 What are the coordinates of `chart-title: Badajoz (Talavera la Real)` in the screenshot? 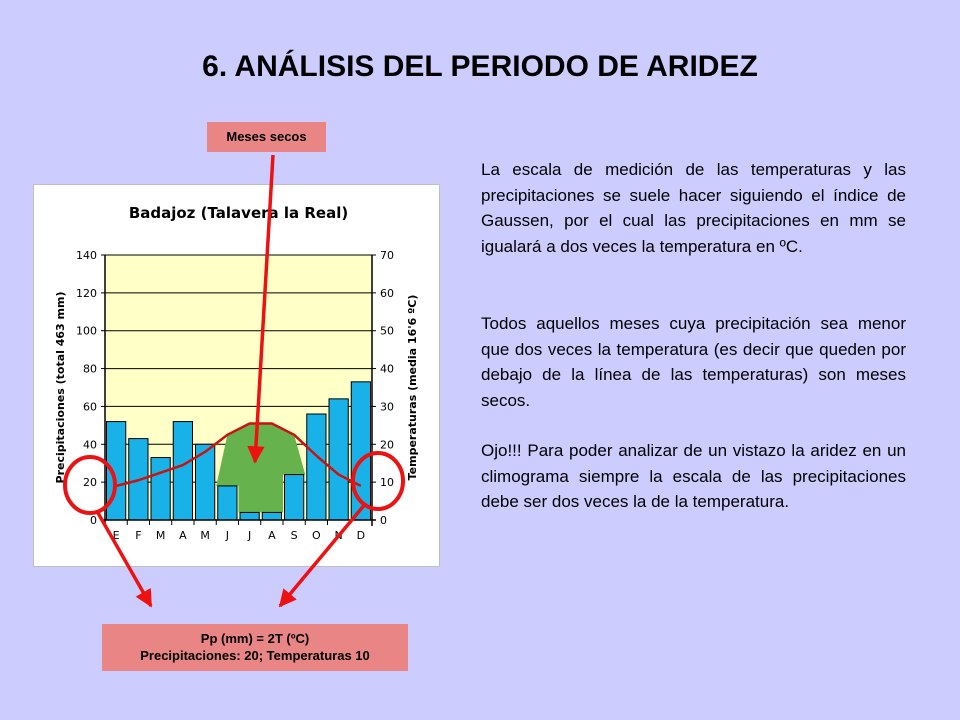 It's located at (238, 213).